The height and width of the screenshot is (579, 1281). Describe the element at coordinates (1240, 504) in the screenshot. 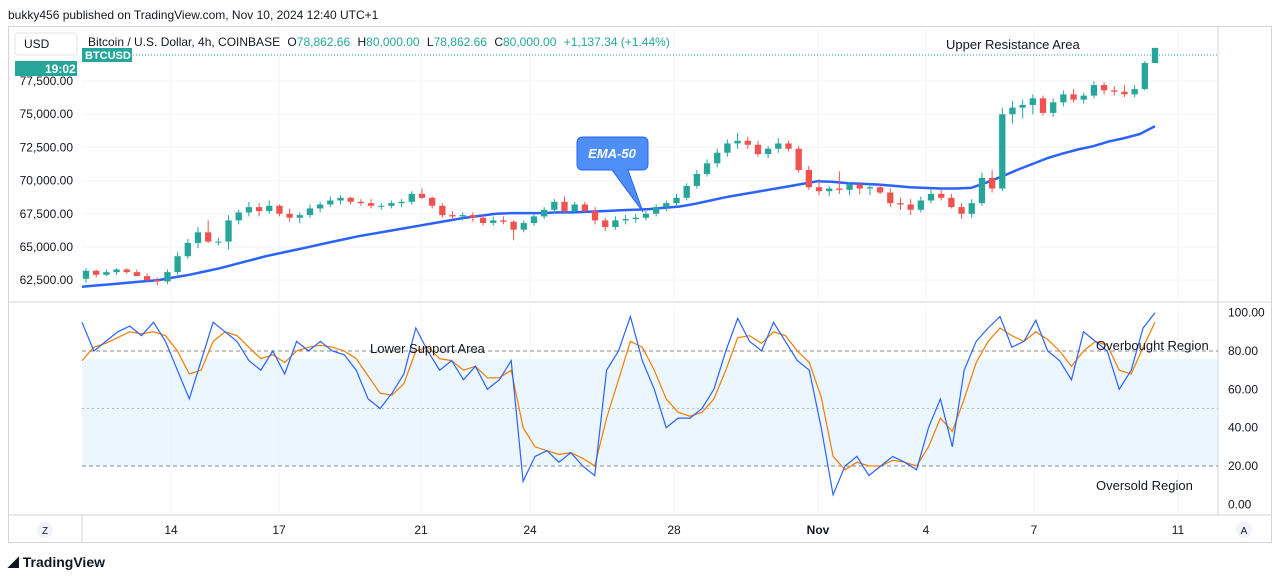

I see `stoch-tick-label: 0.00` at that location.